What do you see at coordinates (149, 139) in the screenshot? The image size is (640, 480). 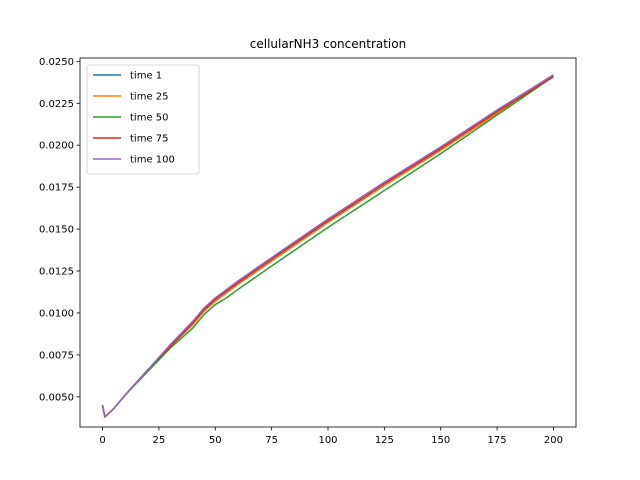 I see `legend-label: time 75` at bounding box center [149, 139].